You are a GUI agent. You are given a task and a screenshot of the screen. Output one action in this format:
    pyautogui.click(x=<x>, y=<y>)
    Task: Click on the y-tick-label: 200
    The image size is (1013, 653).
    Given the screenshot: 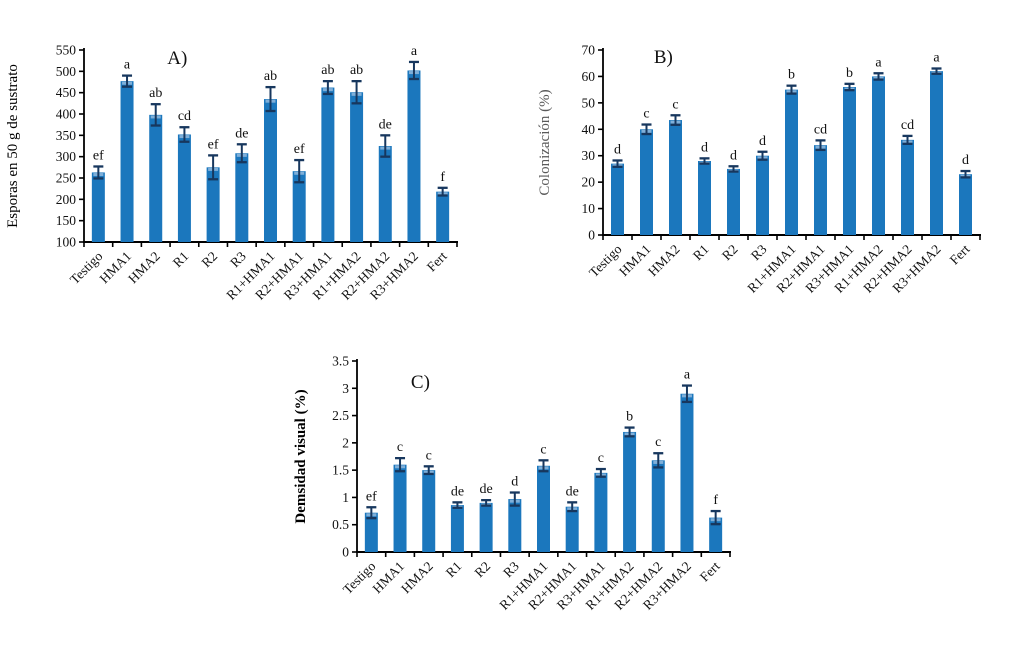 What is the action you would take?
    pyautogui.click(x=66, y=199)
    